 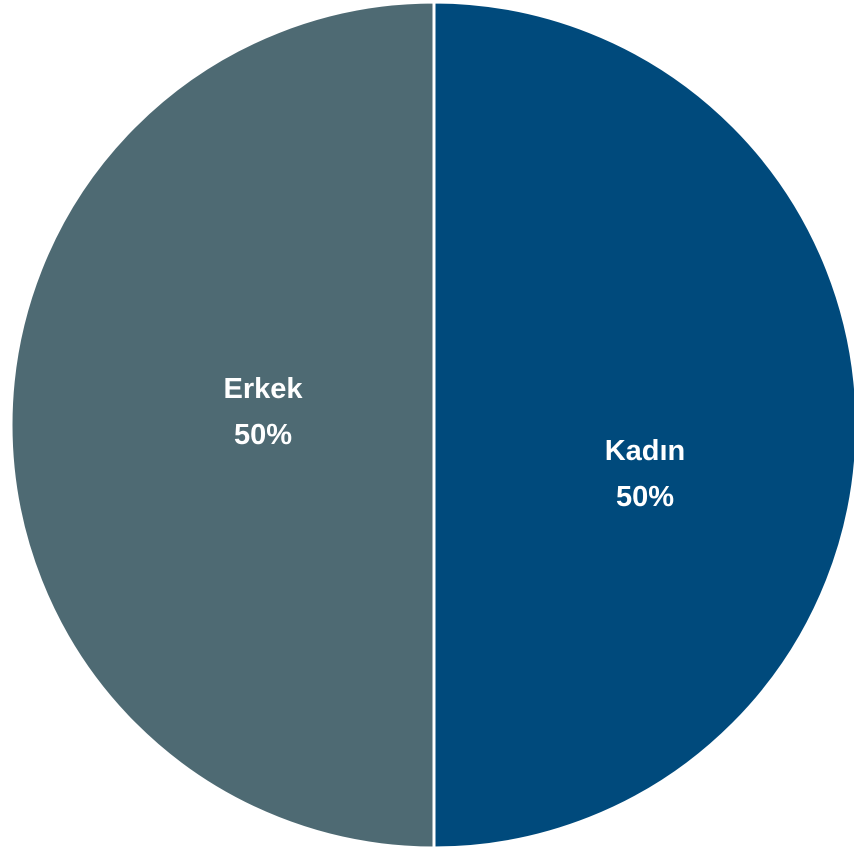 What do you see at coordinates (263, 412) in the screenshot?
I see `slice-label-1: Erkek 50%` at bounding box center [263, 412].